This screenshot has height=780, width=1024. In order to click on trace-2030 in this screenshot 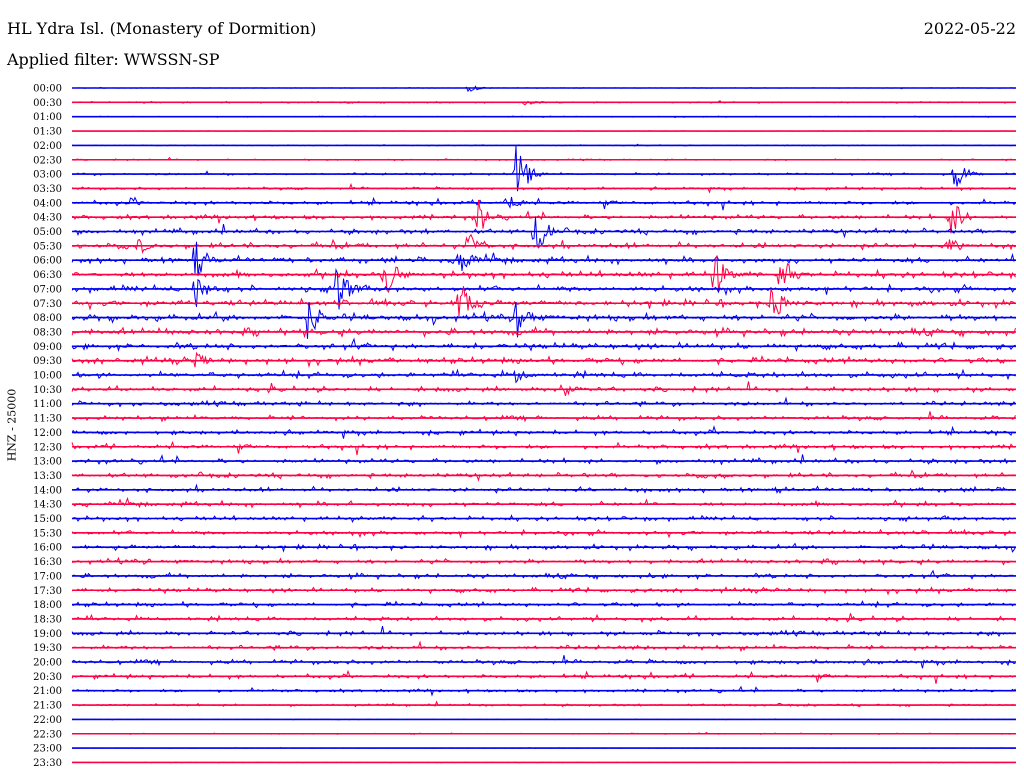, I will do `click(543, 676)`.